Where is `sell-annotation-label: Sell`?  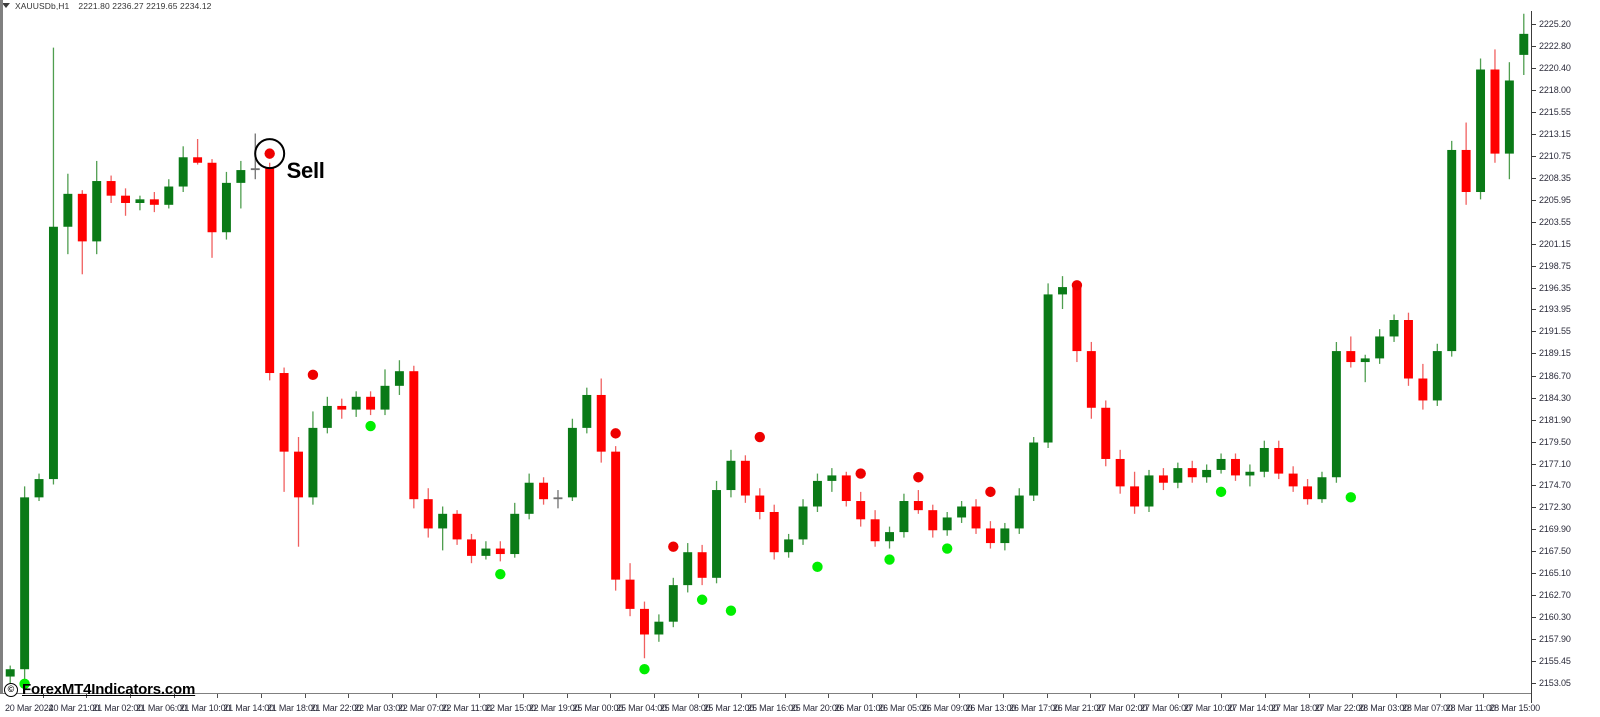 sell-annotation-label: Sell is located at coordinates (305, 170).